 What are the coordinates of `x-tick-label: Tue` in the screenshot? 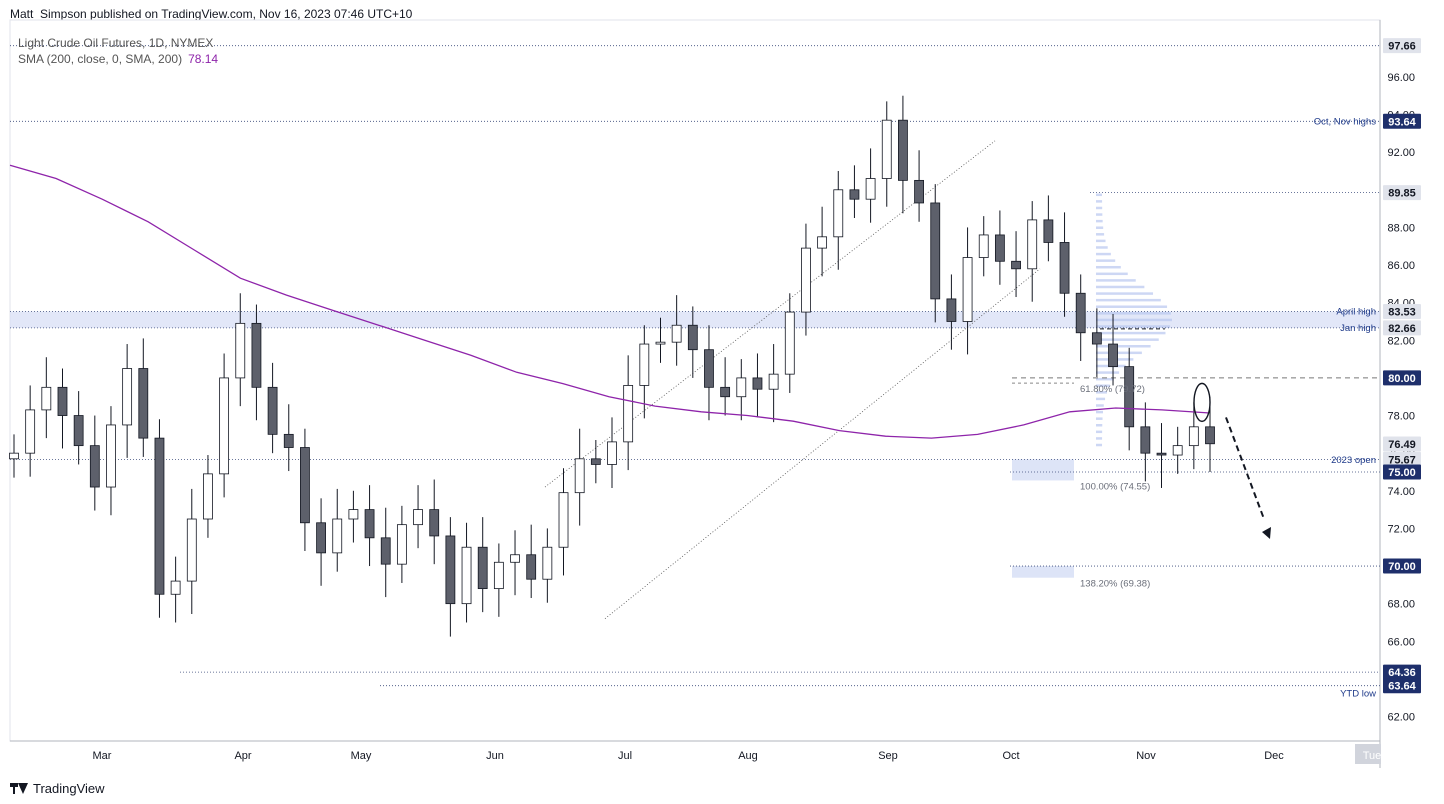 It's located at (1372, 756).